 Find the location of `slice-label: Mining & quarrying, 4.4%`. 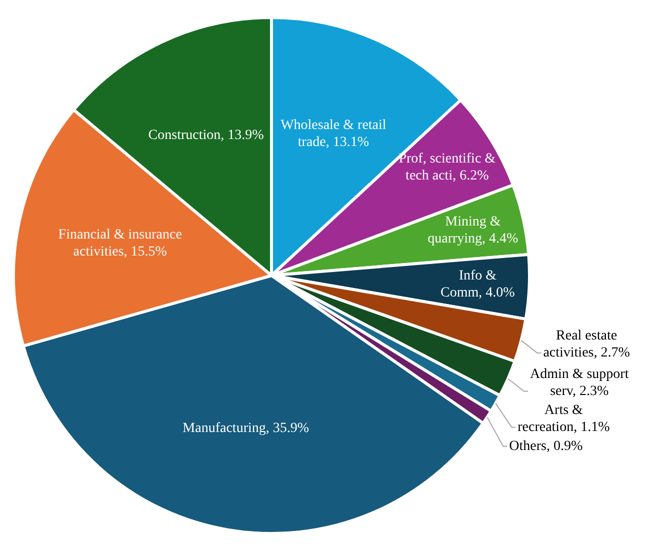

slice-label: Mining & quarrying, 4.4% is located at coordinates (473, 230).